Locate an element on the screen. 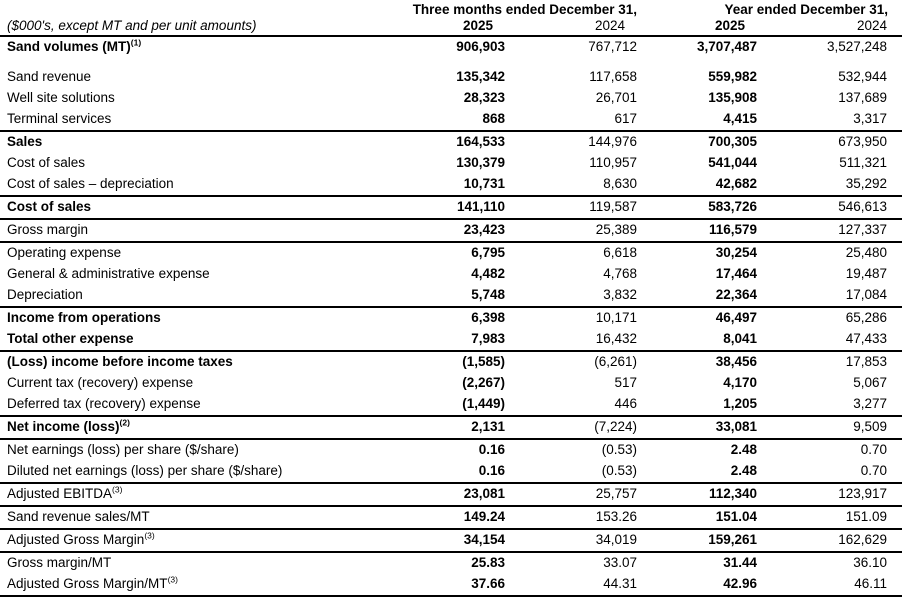  row-label-text: General & administrative expense is located at coordinates (108, 273).